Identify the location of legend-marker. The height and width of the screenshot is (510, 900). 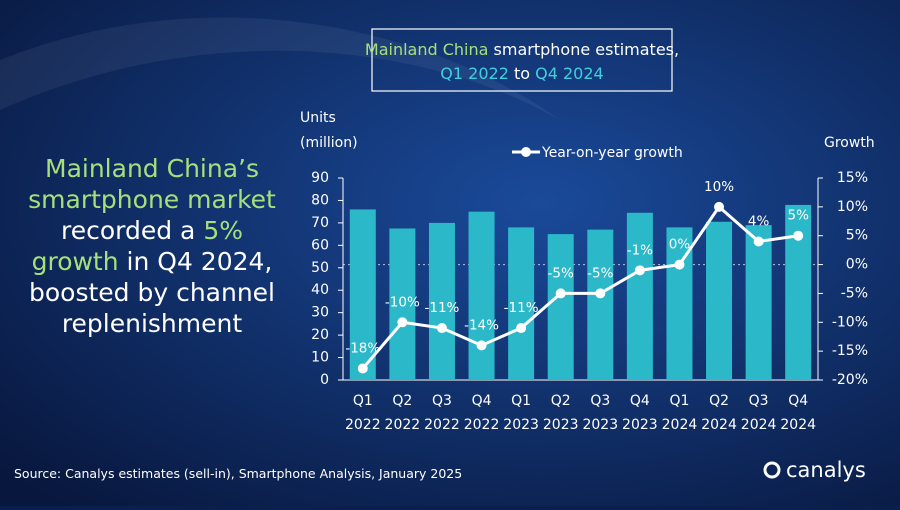
(526, 152).